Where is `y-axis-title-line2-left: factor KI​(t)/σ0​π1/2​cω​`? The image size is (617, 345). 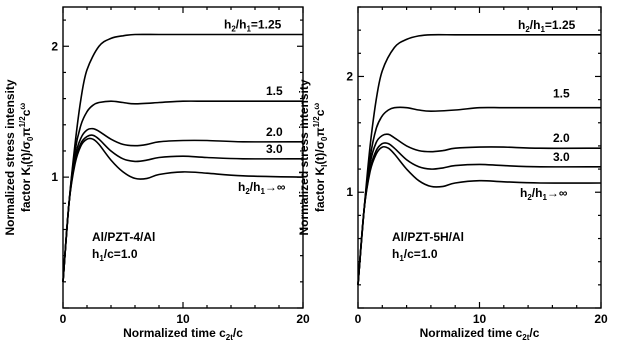 y-axis-title-line2-left: factor KI​(t)/σ0​π1/2​cω​ is located at coordinates (26, 158).